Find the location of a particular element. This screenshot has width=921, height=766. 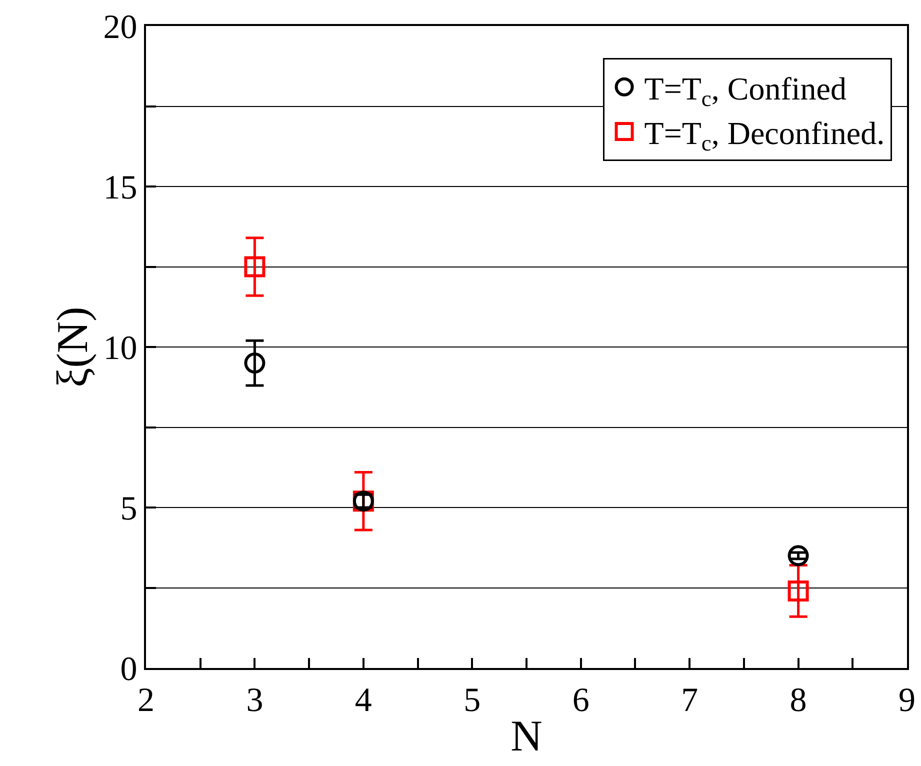

x-axis-title: N is located at coordinates (526, 736).